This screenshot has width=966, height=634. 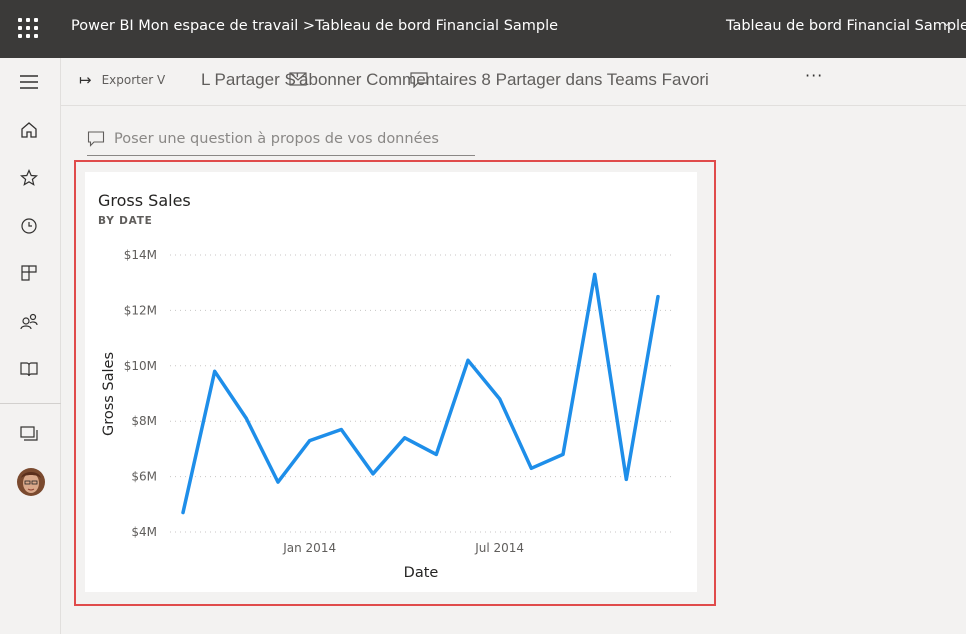 I want to click on star-icon, so click(x=29, y=178).